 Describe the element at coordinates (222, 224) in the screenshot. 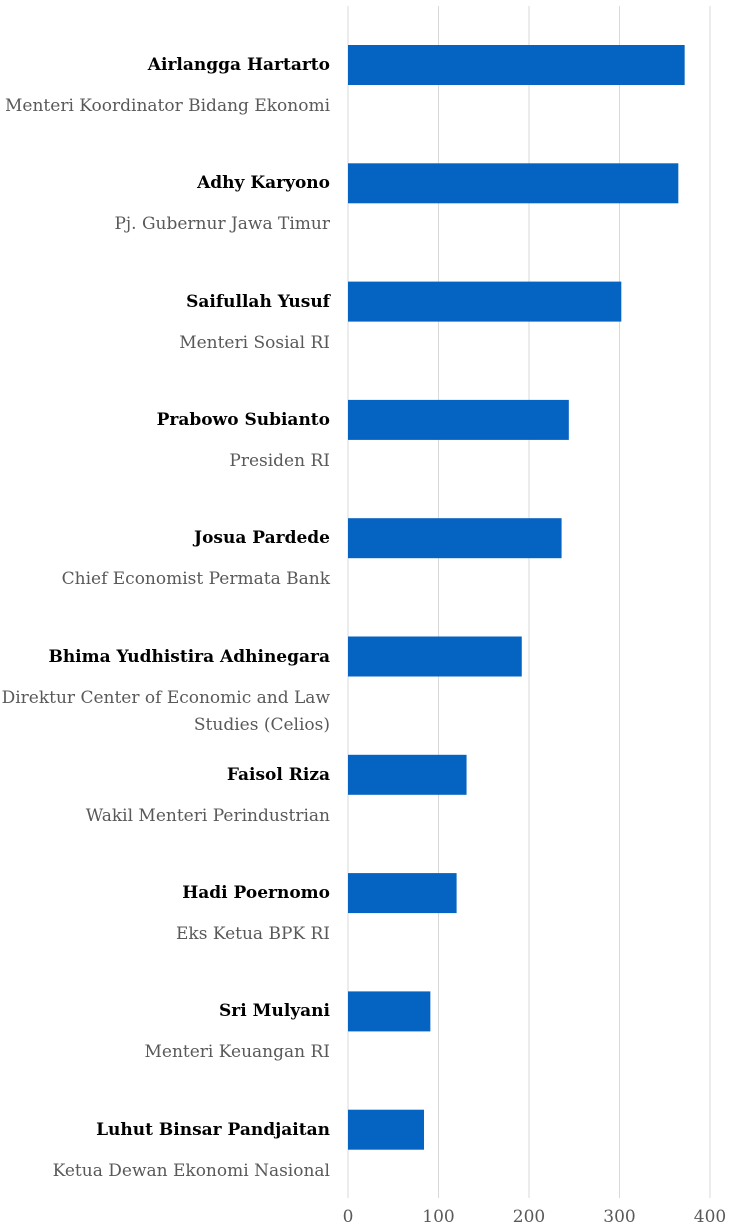

I see `person-position: Pj. Gubernur Jawa Timur` at that location.